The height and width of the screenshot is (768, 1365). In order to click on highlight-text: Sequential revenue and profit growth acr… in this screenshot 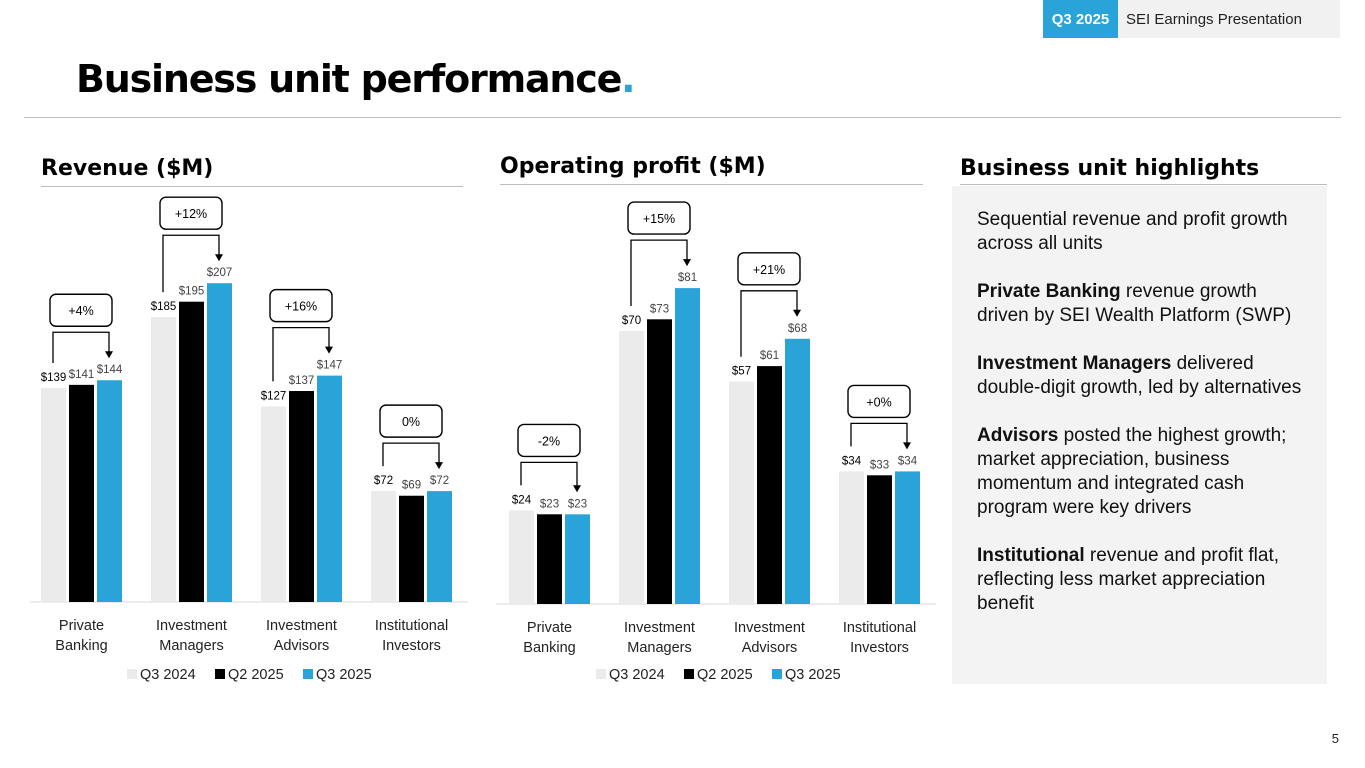, I will do `click(1132, 231)`.